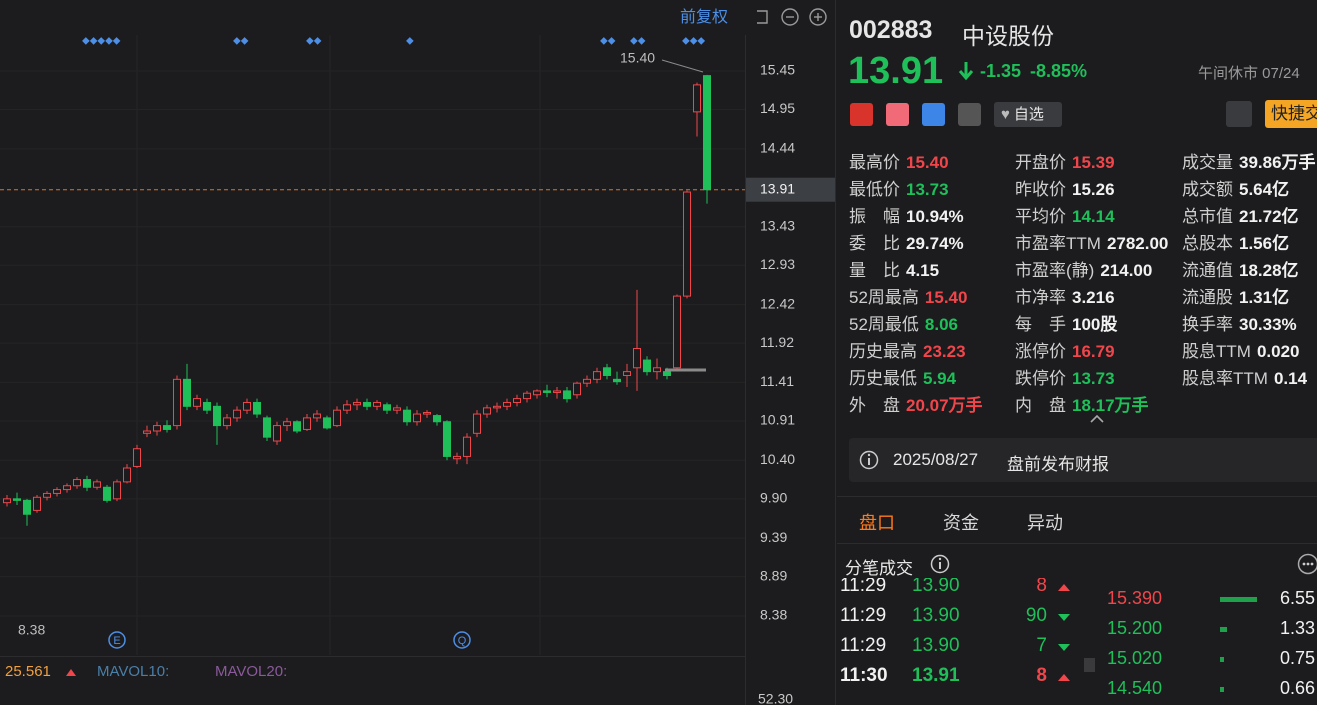 Image resolution: width=1317 pixels, height=705 pixels. What do you see at coordinates (1212, 663) in the screenshot?
I see `book-row: 15.020 0.75` at bounding box center [1212, 663].